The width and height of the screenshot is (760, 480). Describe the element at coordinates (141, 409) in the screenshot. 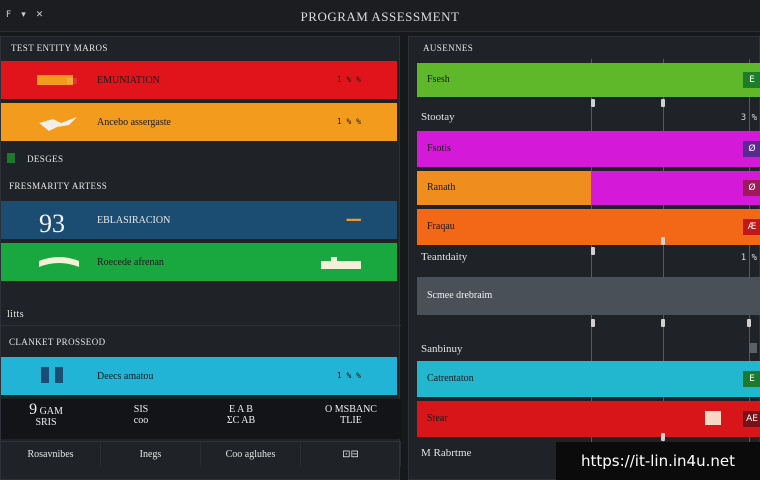

I see `stat-line1: SIS` at that location.